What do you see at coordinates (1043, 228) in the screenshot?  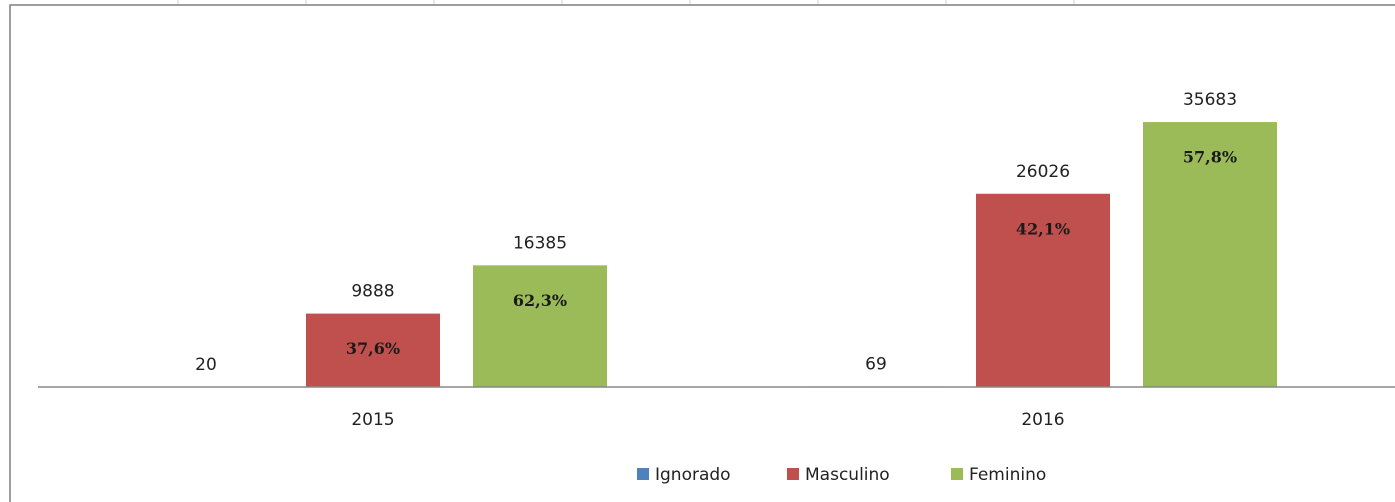 I see `percent-label: 42,1%` at bounding box center [1043, 228].